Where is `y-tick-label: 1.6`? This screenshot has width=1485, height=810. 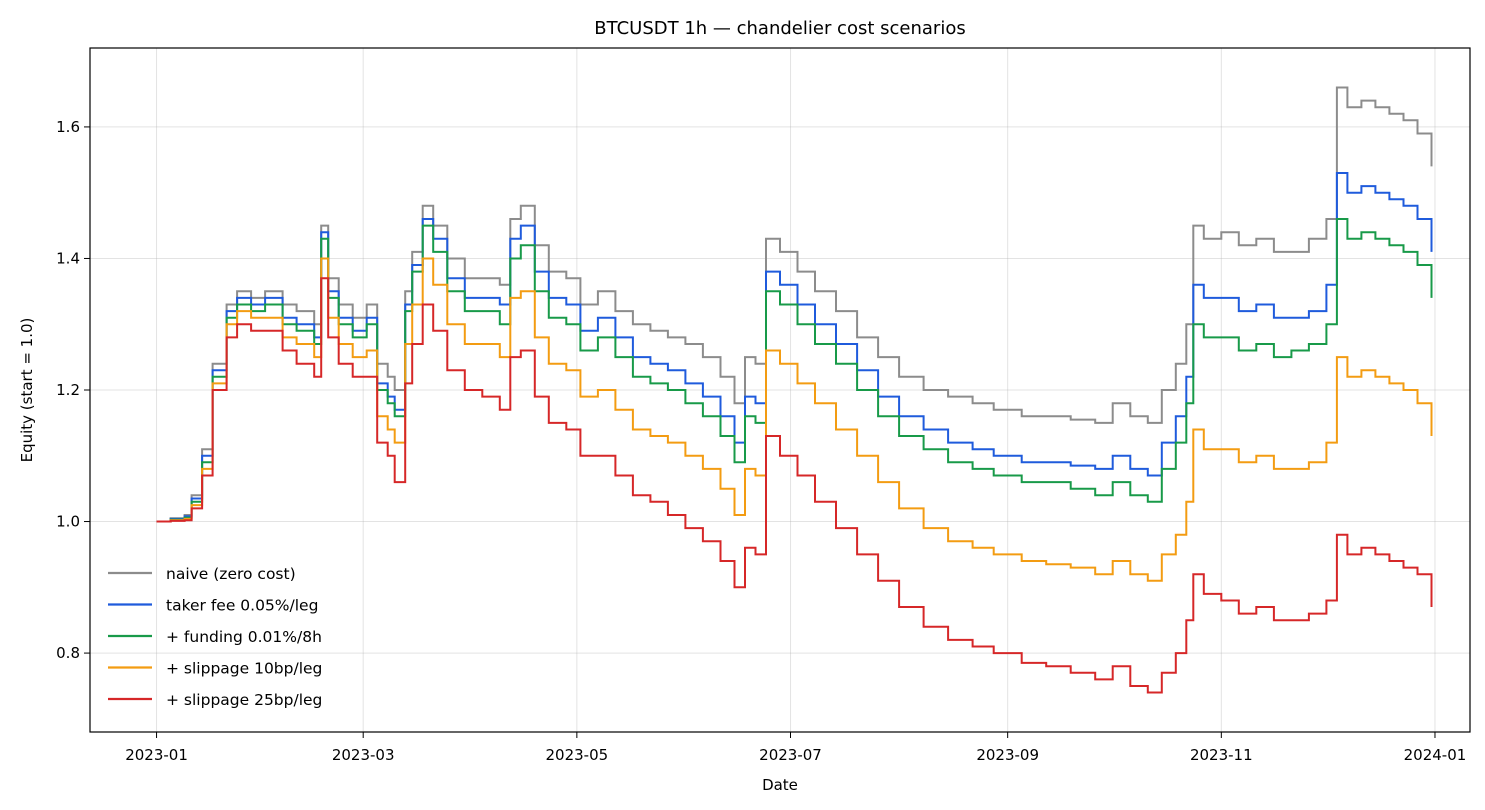
y-tick-label: 1.6 is located at coordinates (68, 127).